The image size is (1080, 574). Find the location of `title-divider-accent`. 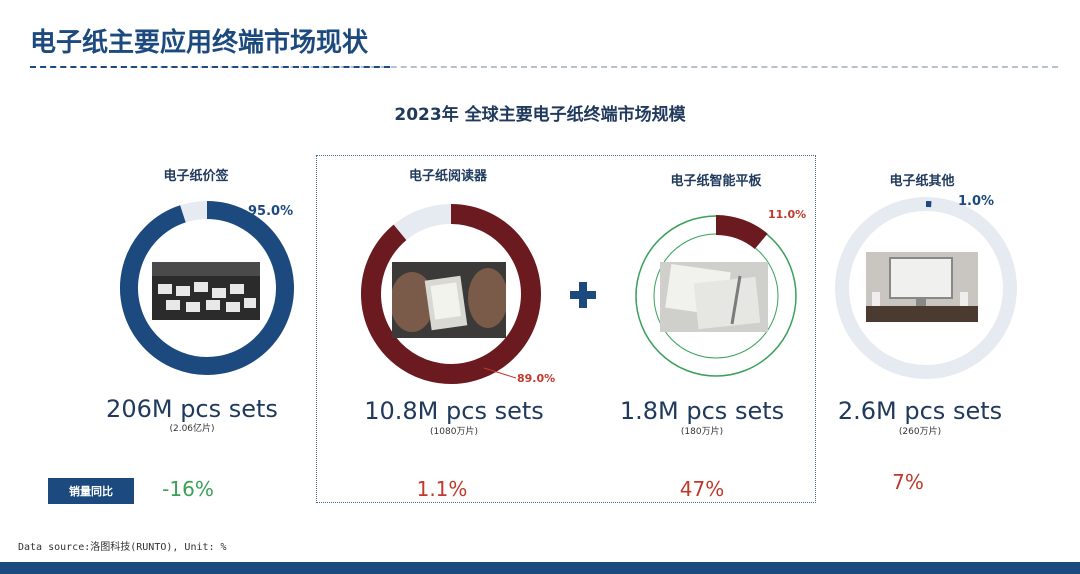

title-divider-accent is located at coordinates (210, 67).